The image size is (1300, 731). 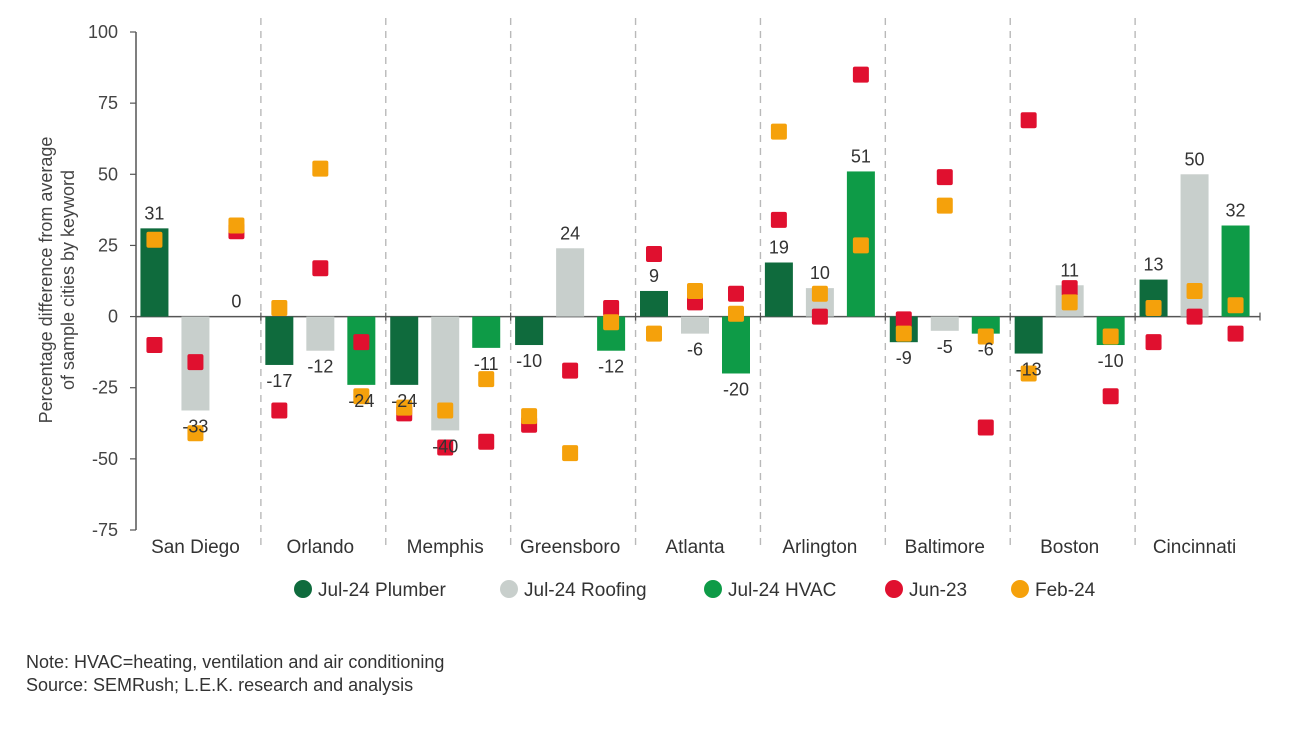 I want to click on data-label-jul-24-hvac-orlando: -24, so click(x=361, y=401).